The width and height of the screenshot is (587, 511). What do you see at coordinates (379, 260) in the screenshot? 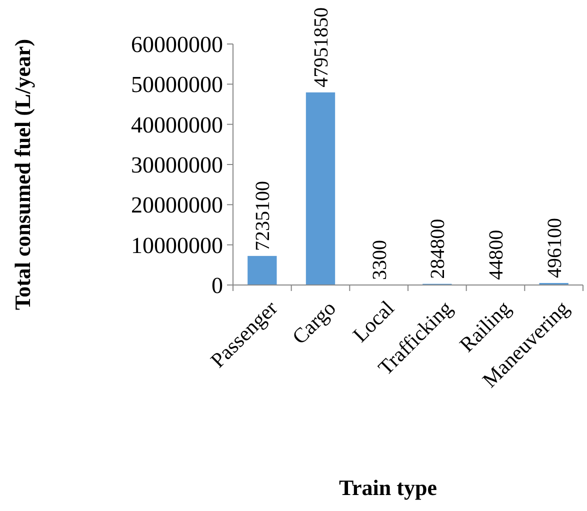
I see `data-label: 3300` at bounding box center [379, 260].